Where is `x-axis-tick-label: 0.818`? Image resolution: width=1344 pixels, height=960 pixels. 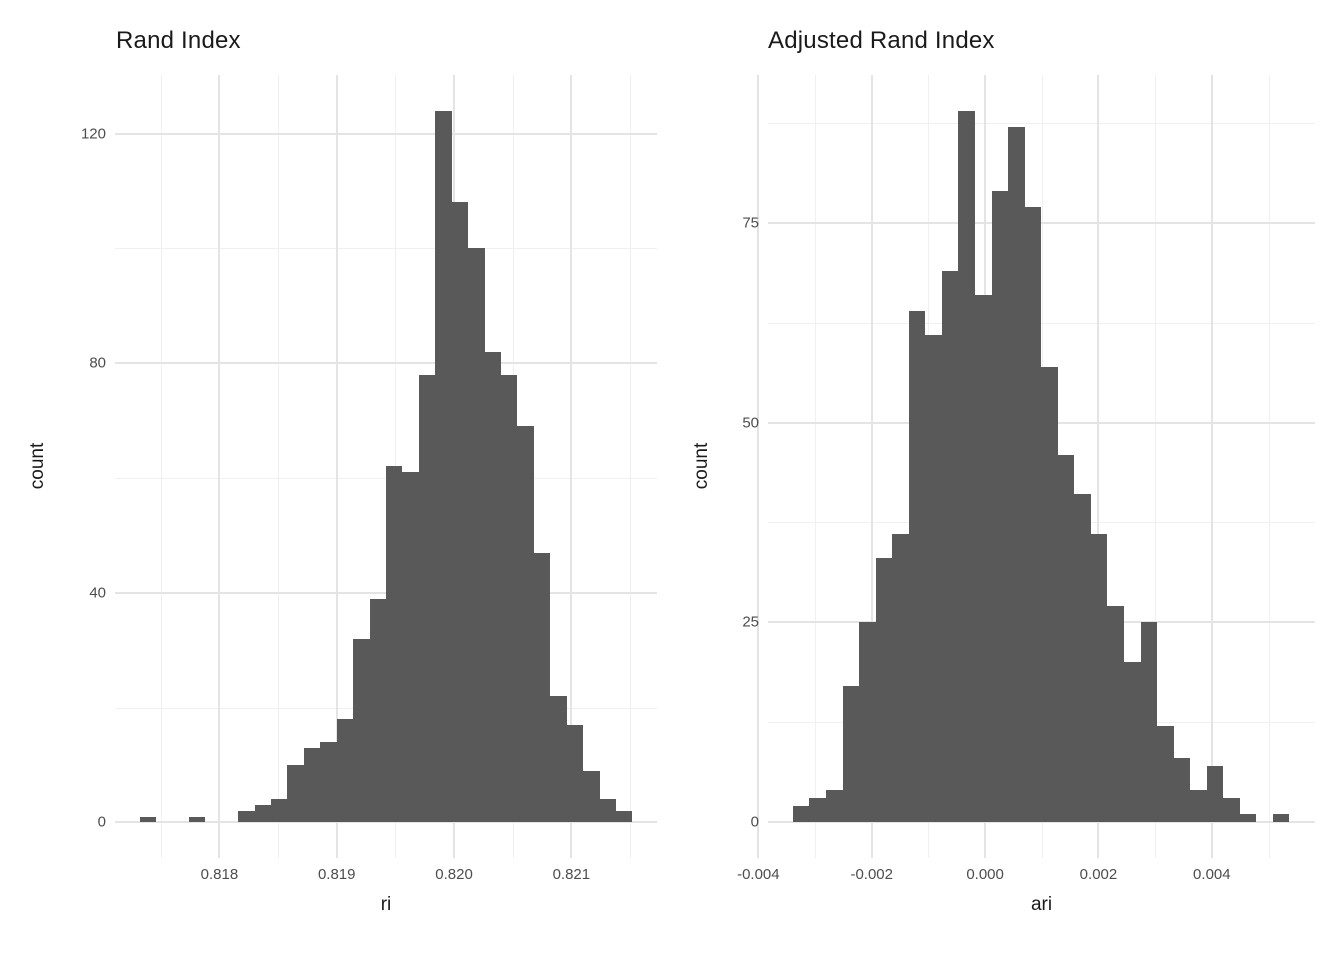
x-axis-tick-label: 0.818 is located at coordinates (219, 874).